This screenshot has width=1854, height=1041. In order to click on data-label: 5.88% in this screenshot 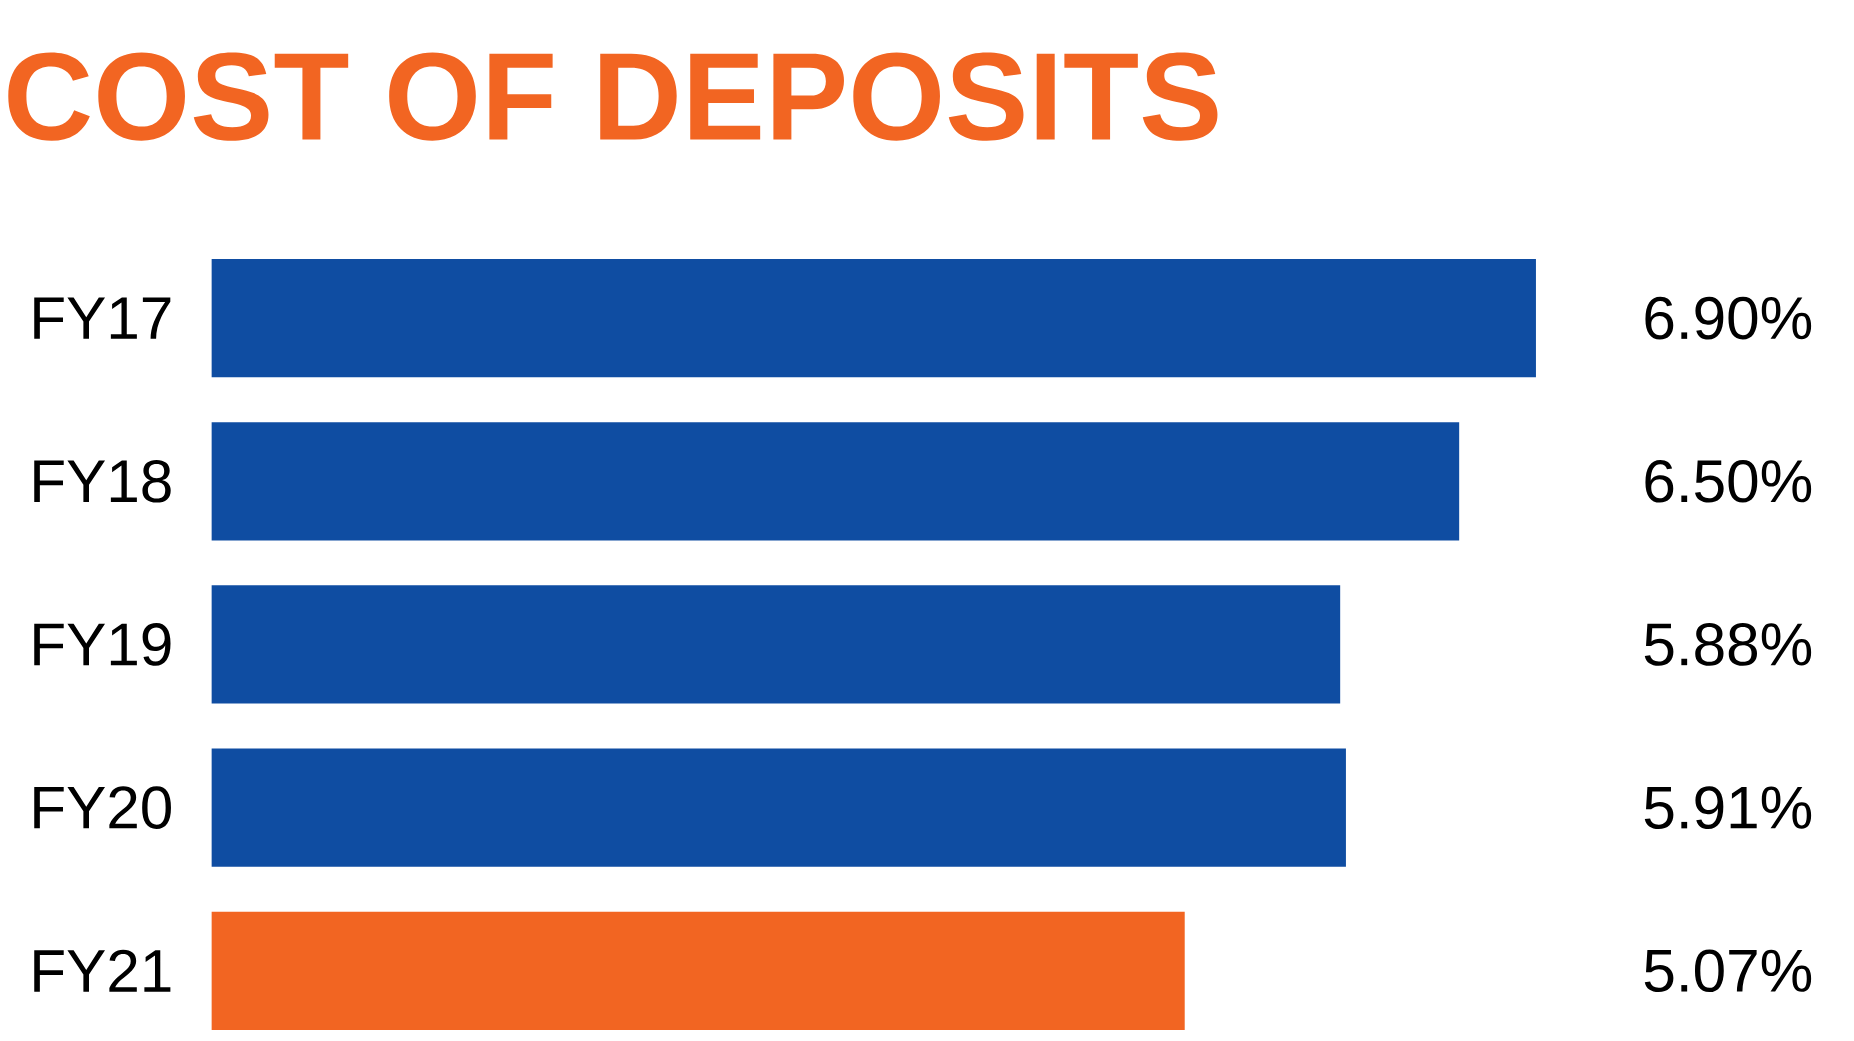, I will do `click(1728, 644)`.